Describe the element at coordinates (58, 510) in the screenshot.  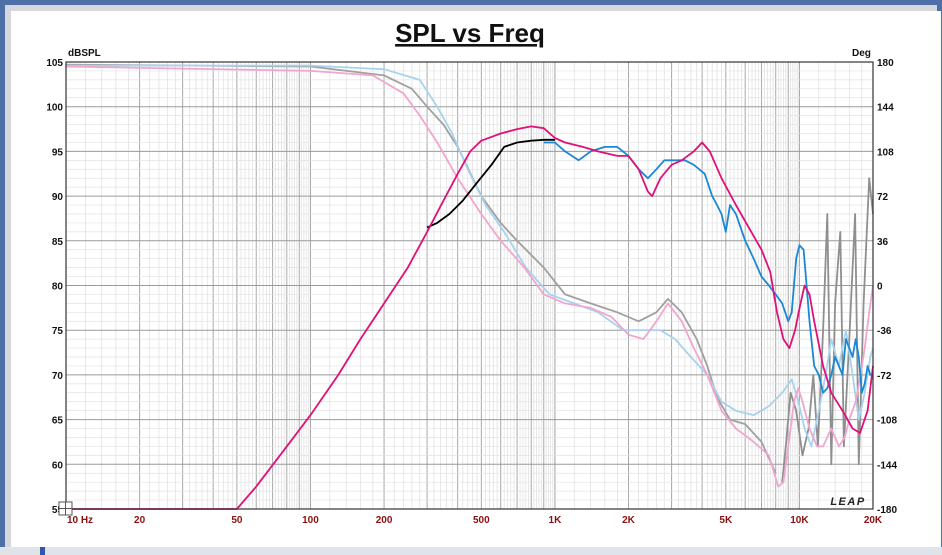
I see `y-left-tick-label: 55` at that location.